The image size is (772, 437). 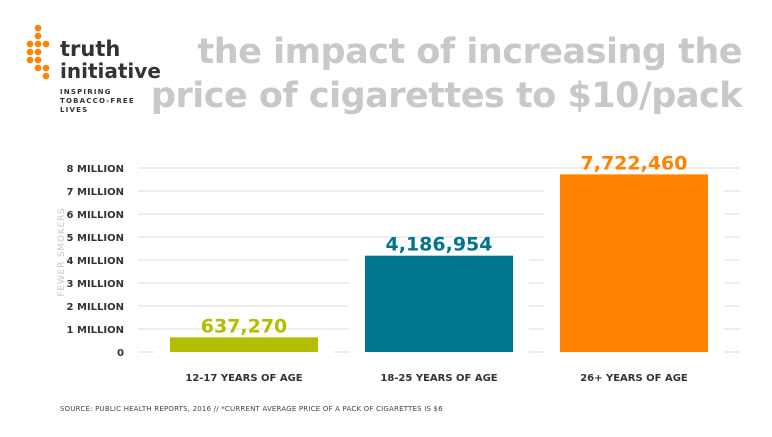 I want to click on y-tick-label: 6 MILLION, so click(x=95, y=215).